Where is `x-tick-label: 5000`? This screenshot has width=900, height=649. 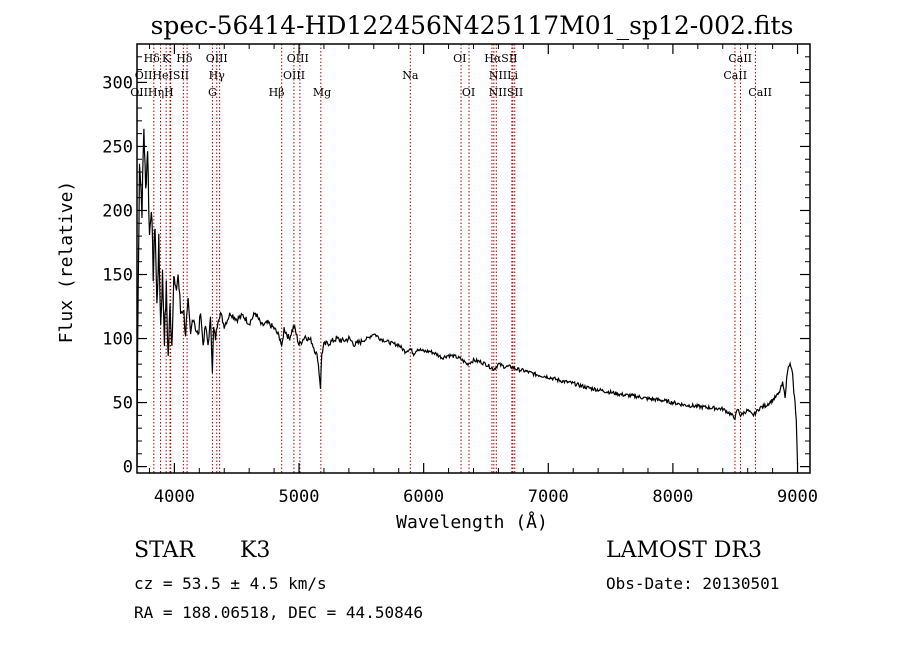 x-tick-label: 5000 is located at coordinates (299, 497).